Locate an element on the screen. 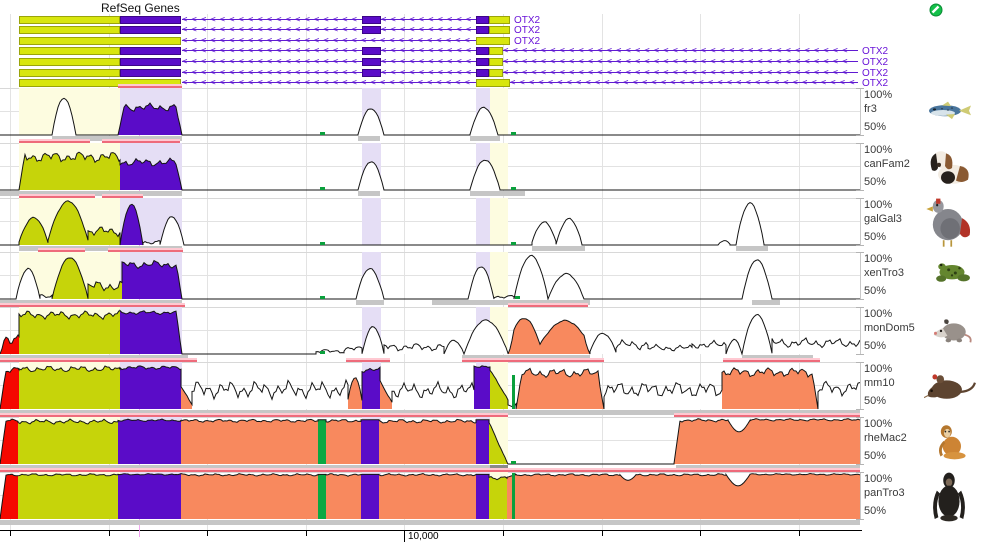 Image resolution: width=992 pixels, height=547 pixels. track-species-label: canFam2 is located at coordinates (887, 164).